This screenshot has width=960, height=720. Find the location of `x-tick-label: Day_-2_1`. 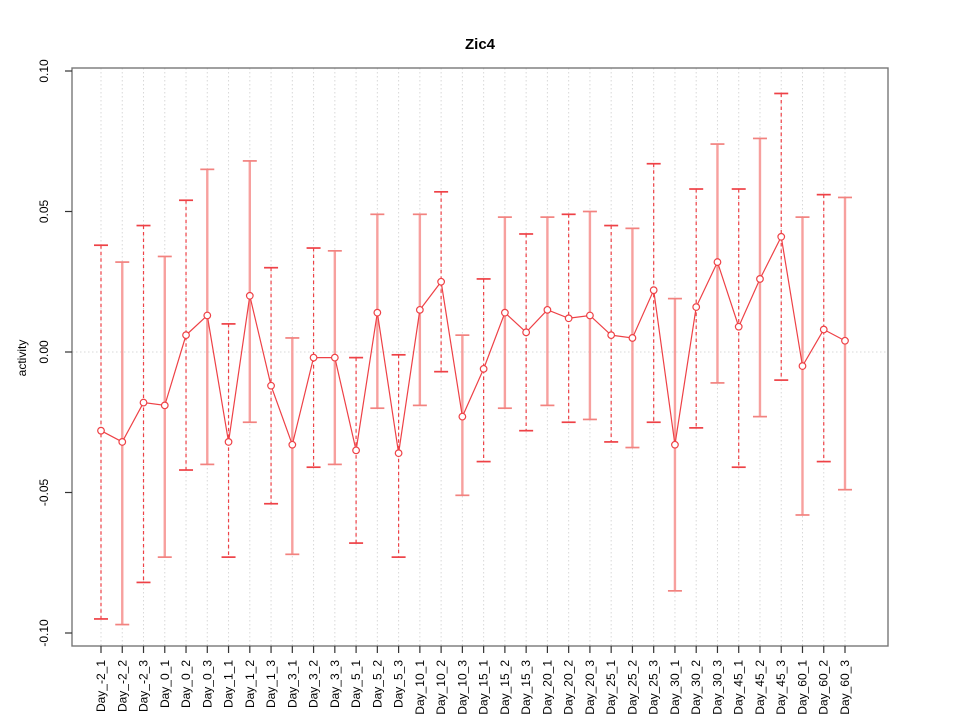

x-tick-label: Day_-2_1 is located at coordinates (101, 686).